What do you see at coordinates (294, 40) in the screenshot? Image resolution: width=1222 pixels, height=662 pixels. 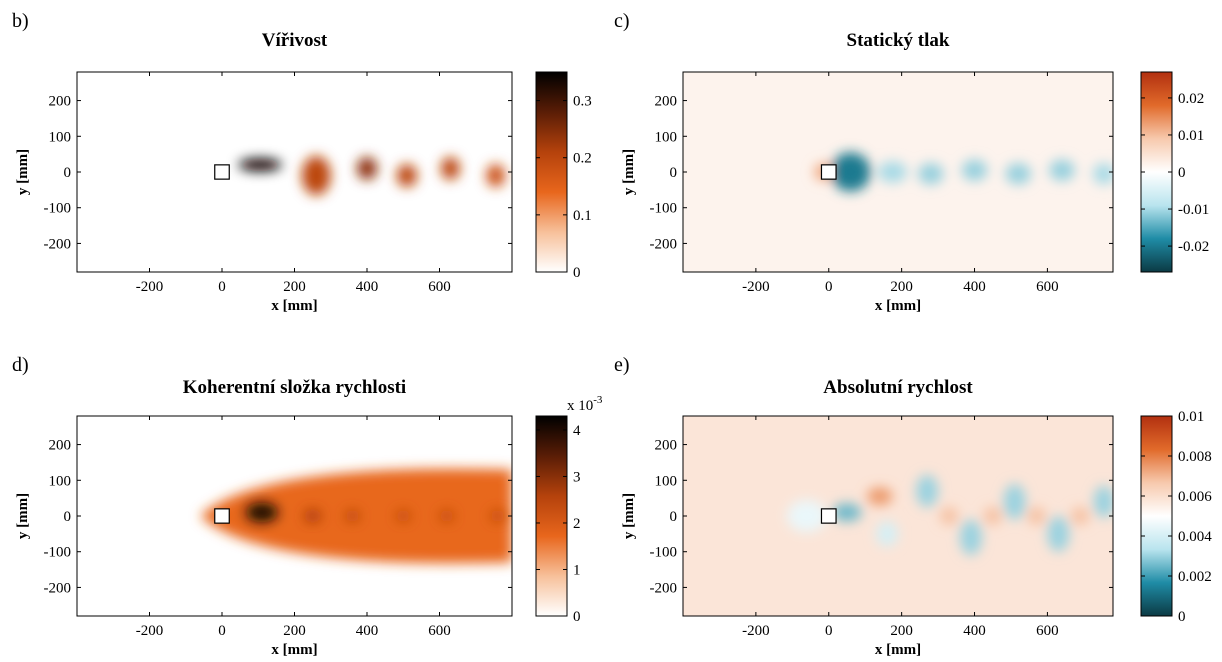 I see `chart-title: Vířivost` at bounding box center [294, 40].